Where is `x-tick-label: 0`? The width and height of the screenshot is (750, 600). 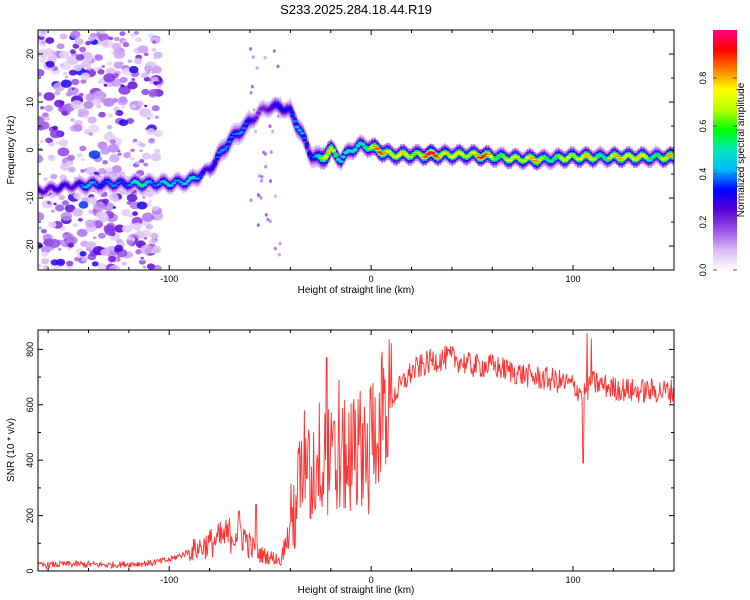
x-tick-label: 0 is located at coordinates (371, 580).